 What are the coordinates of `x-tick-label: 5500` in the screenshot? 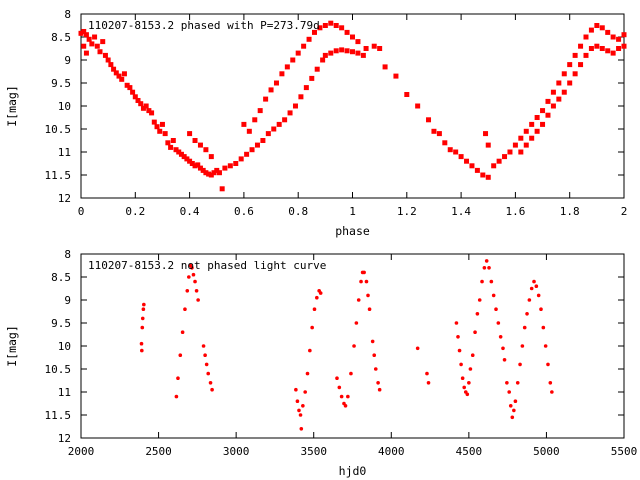 It's located at (624, 451).